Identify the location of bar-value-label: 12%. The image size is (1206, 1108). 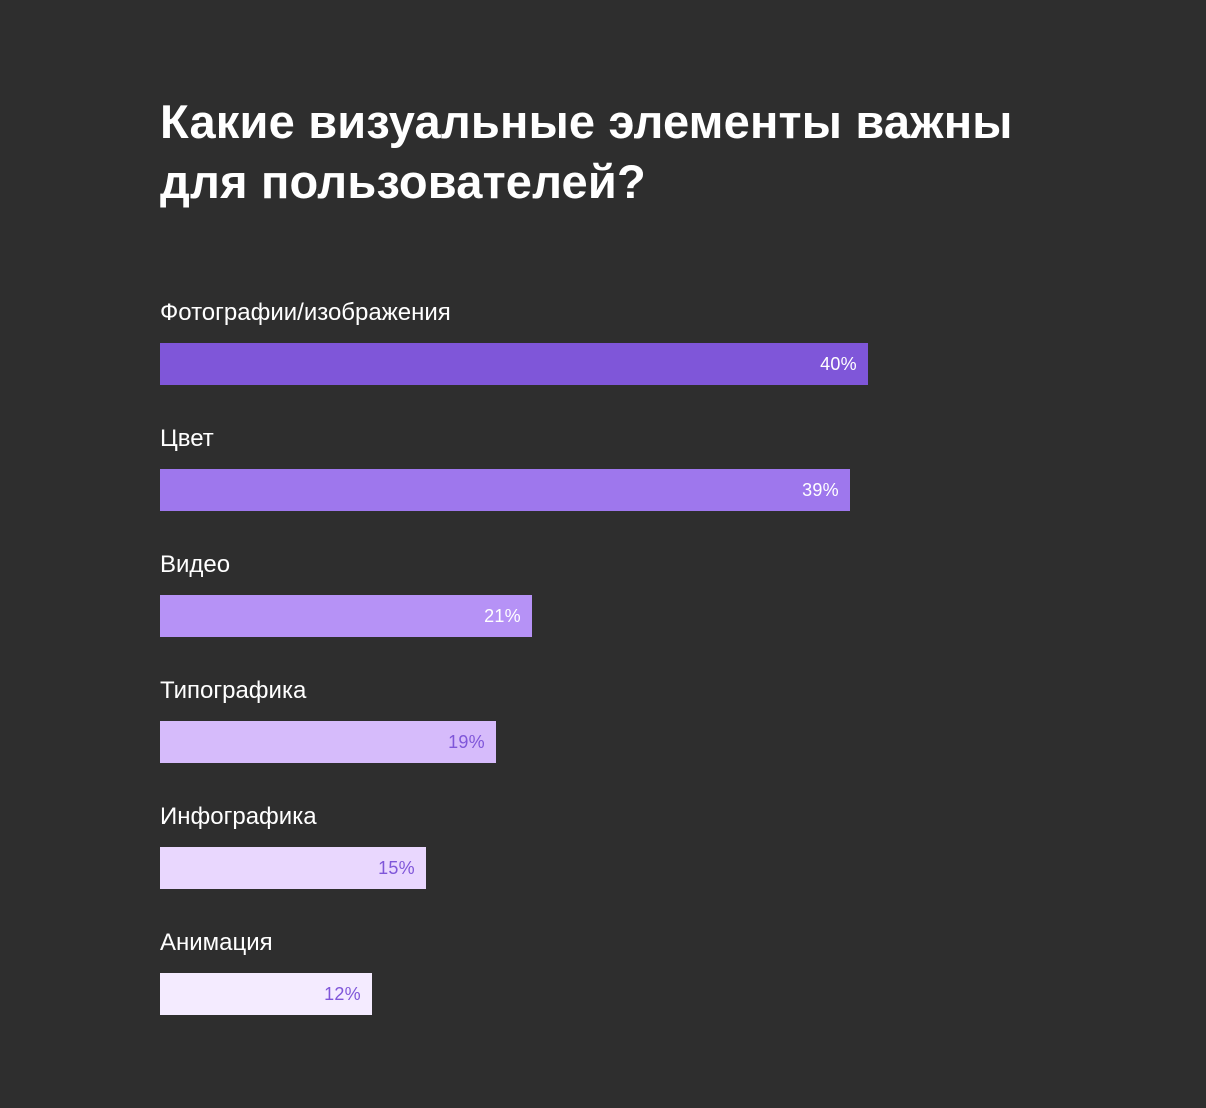
(342, 994).